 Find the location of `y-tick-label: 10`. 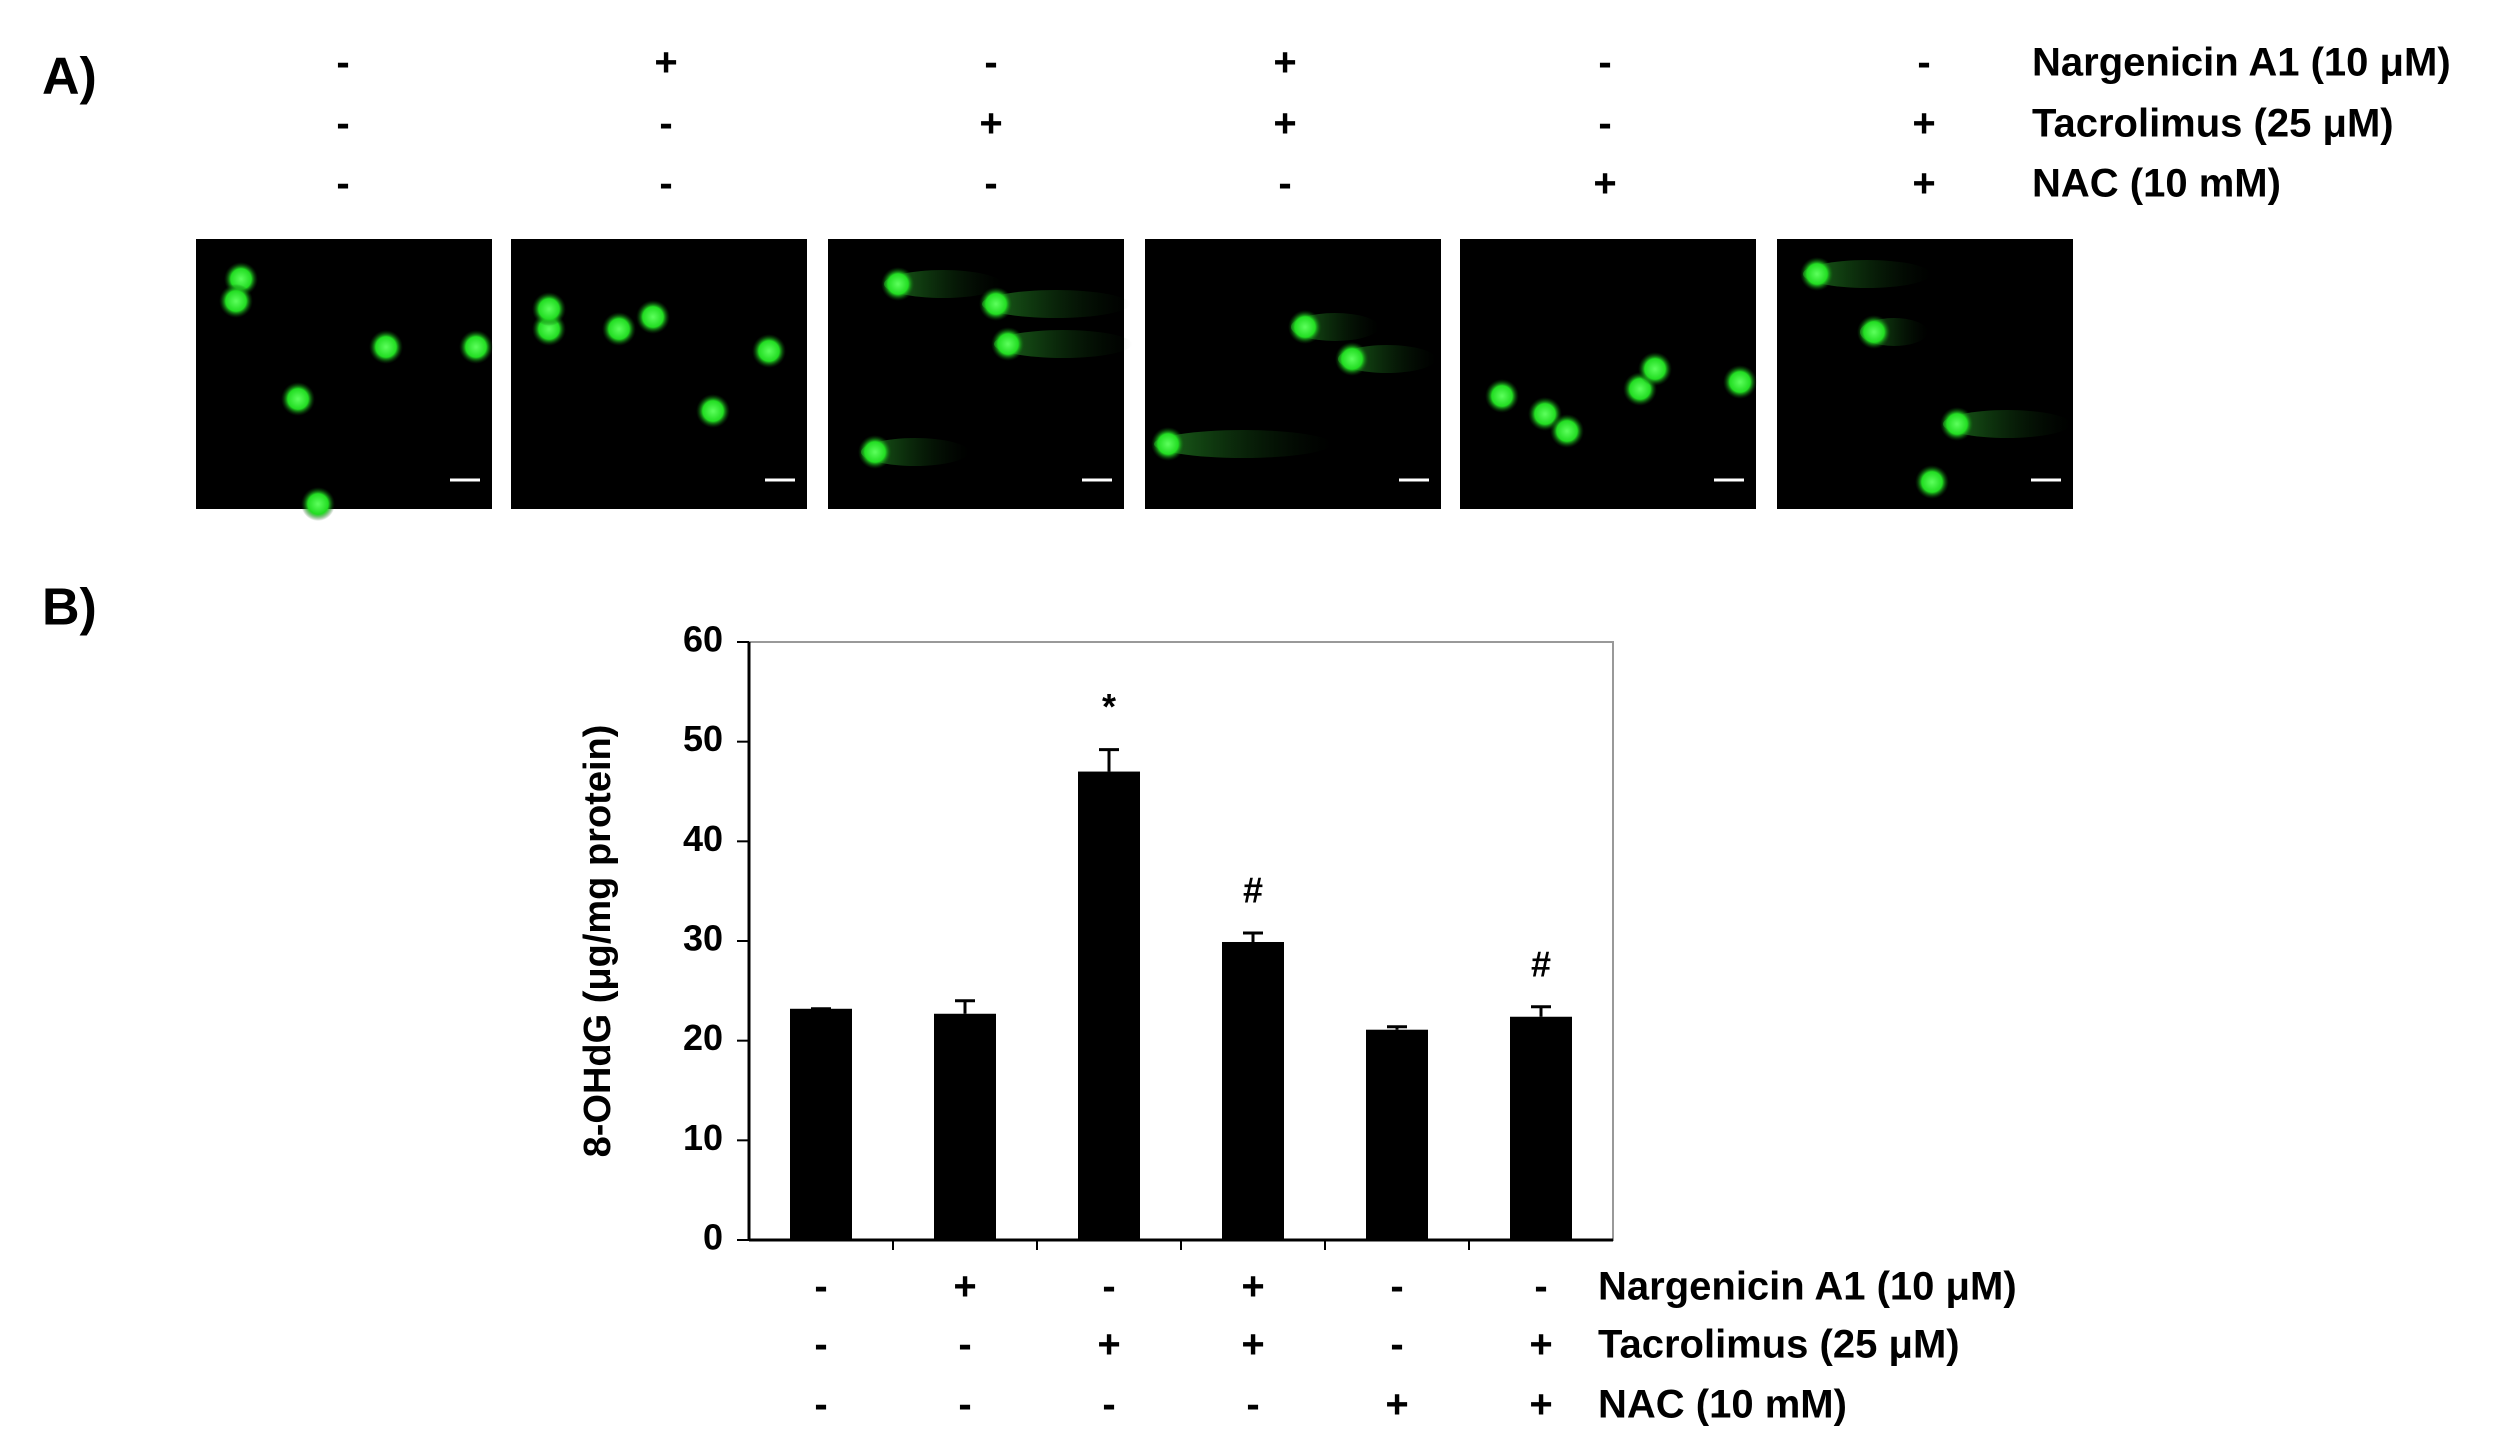

y-tick-label: 10 is located at coordinates (703, 1137).